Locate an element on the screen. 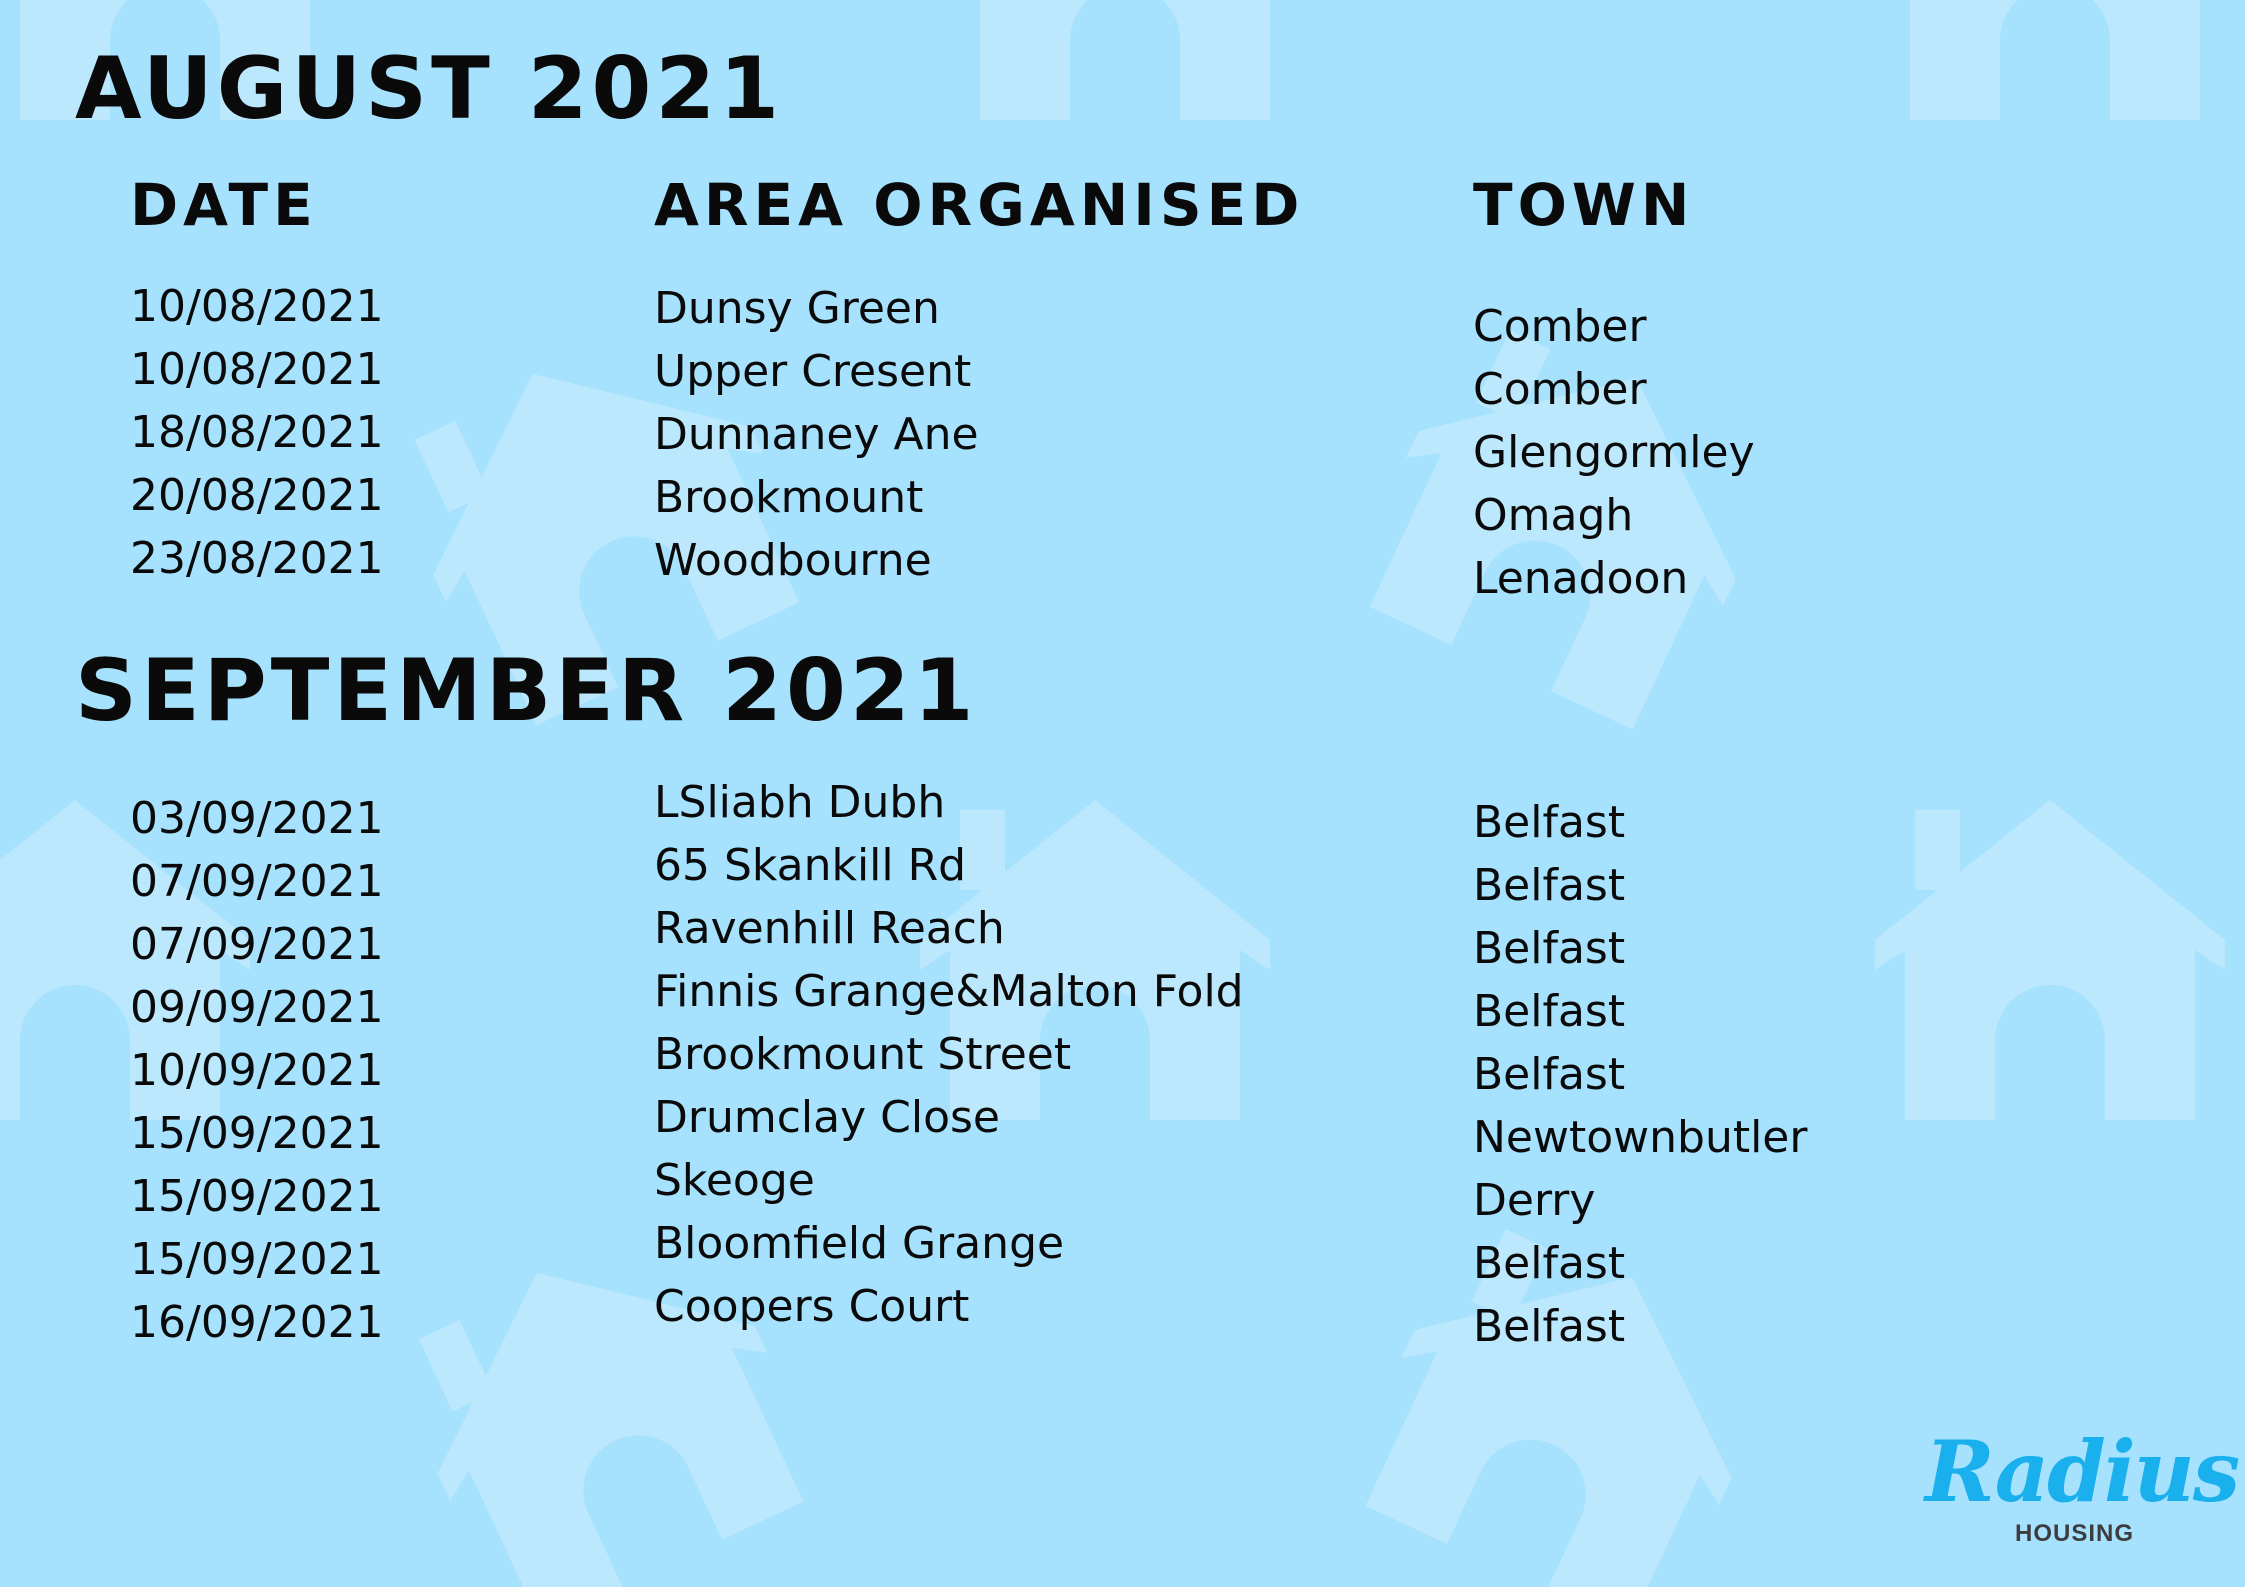 The image size is (2245, 1587). date-cell: 03/09/2021 is located at coordinates (257, 818).